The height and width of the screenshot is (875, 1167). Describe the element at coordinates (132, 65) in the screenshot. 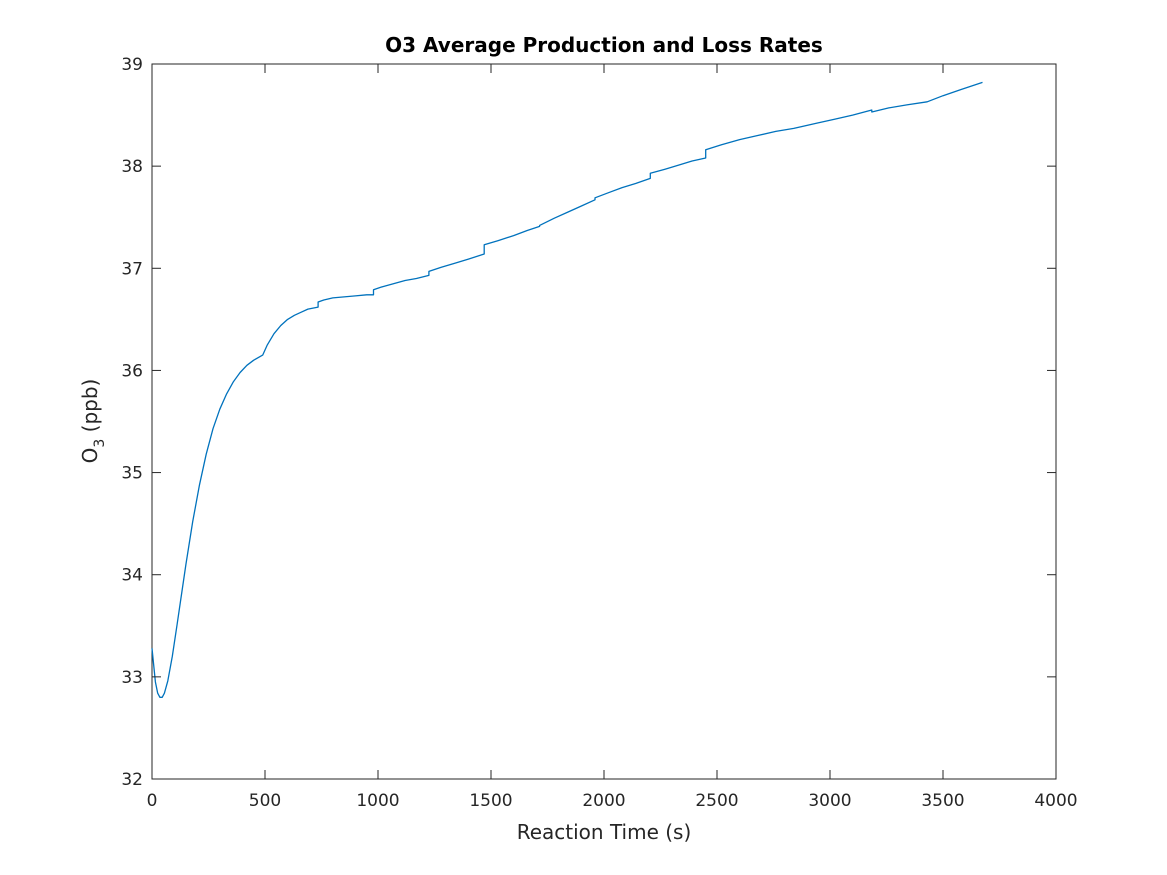

I see `y-tick-label: 39` at that location.